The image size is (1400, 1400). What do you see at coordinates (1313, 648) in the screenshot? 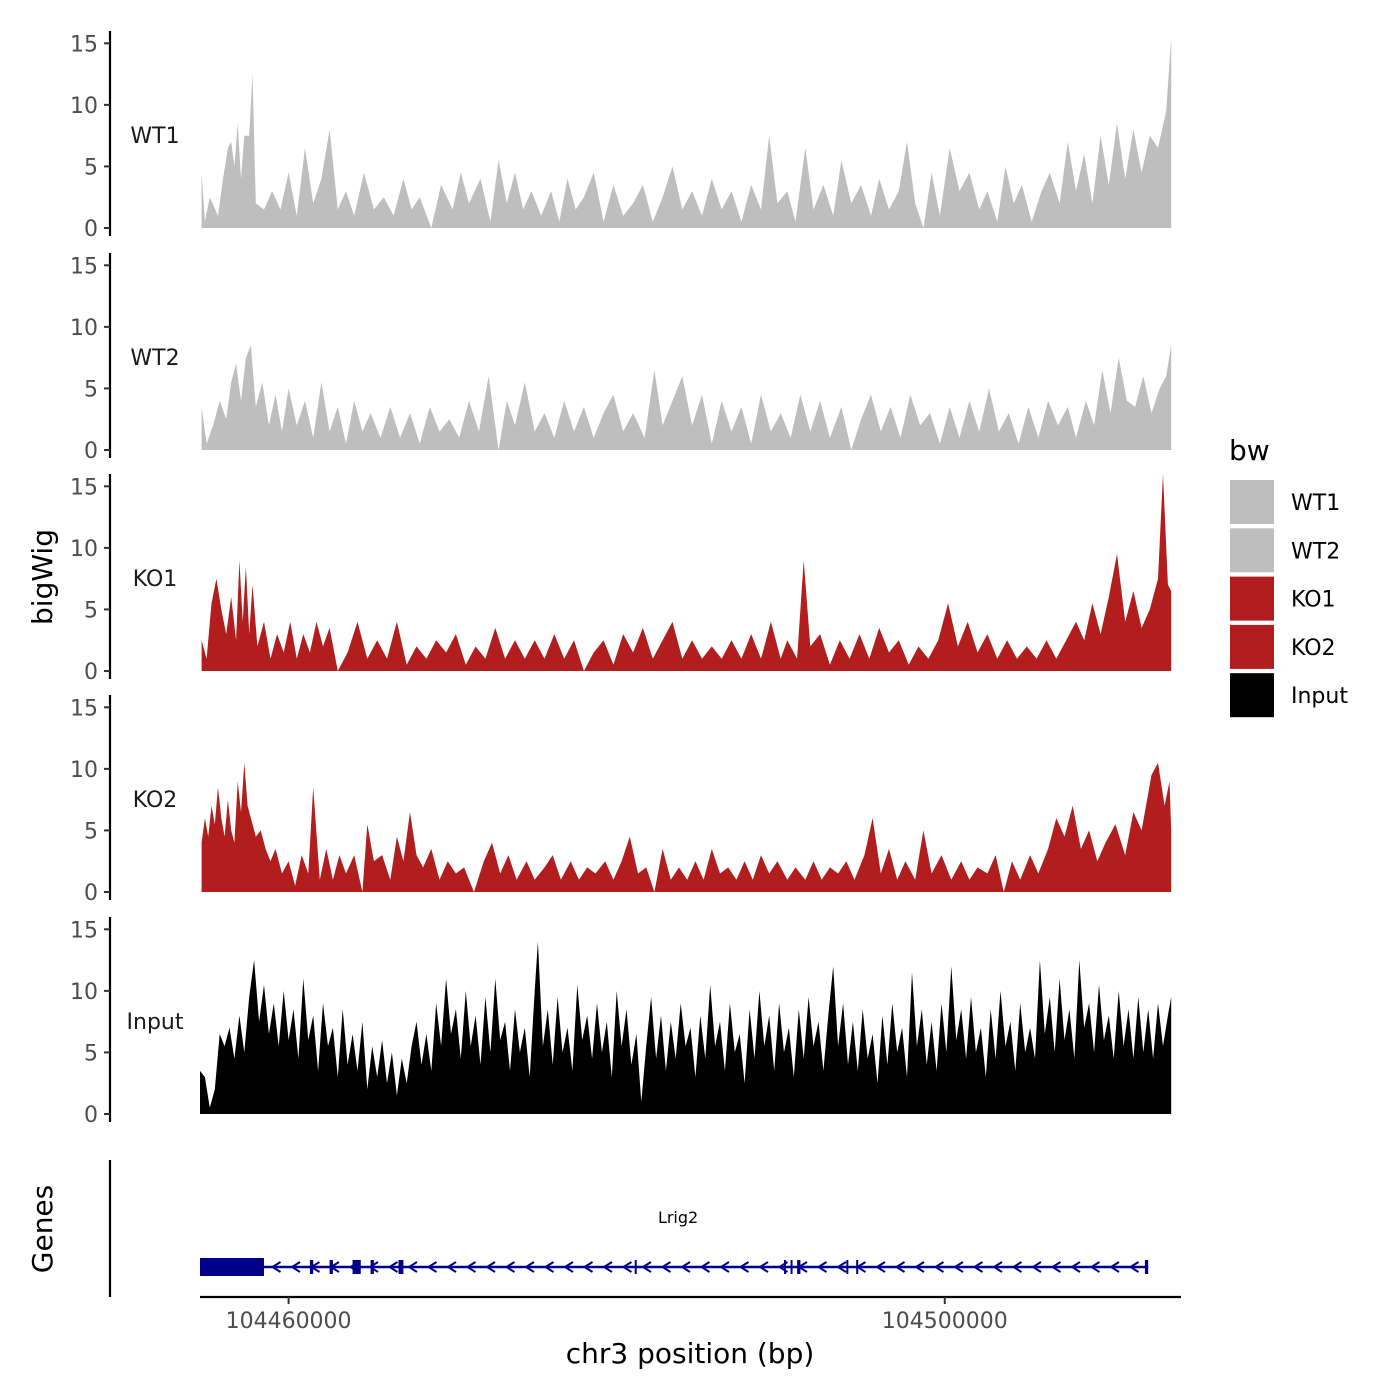
I see `legend-label-ko2: KO2` at bounding box center [1313, 648].